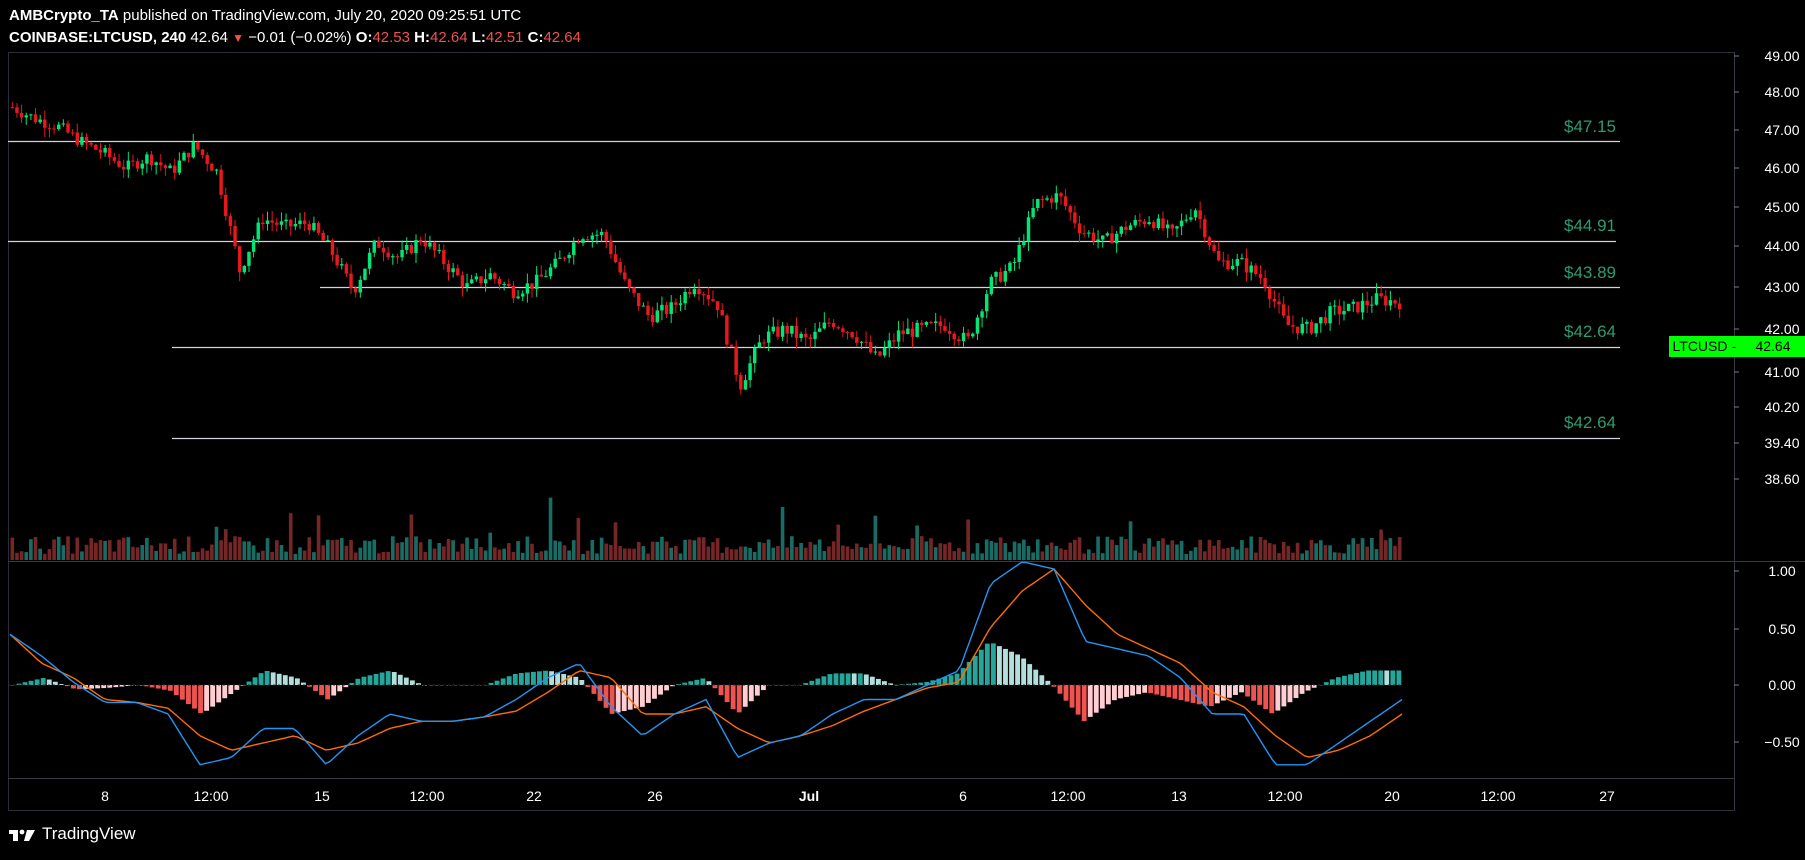  I want to click on author-name: AMBCrypto_TA, so click(64, 15).